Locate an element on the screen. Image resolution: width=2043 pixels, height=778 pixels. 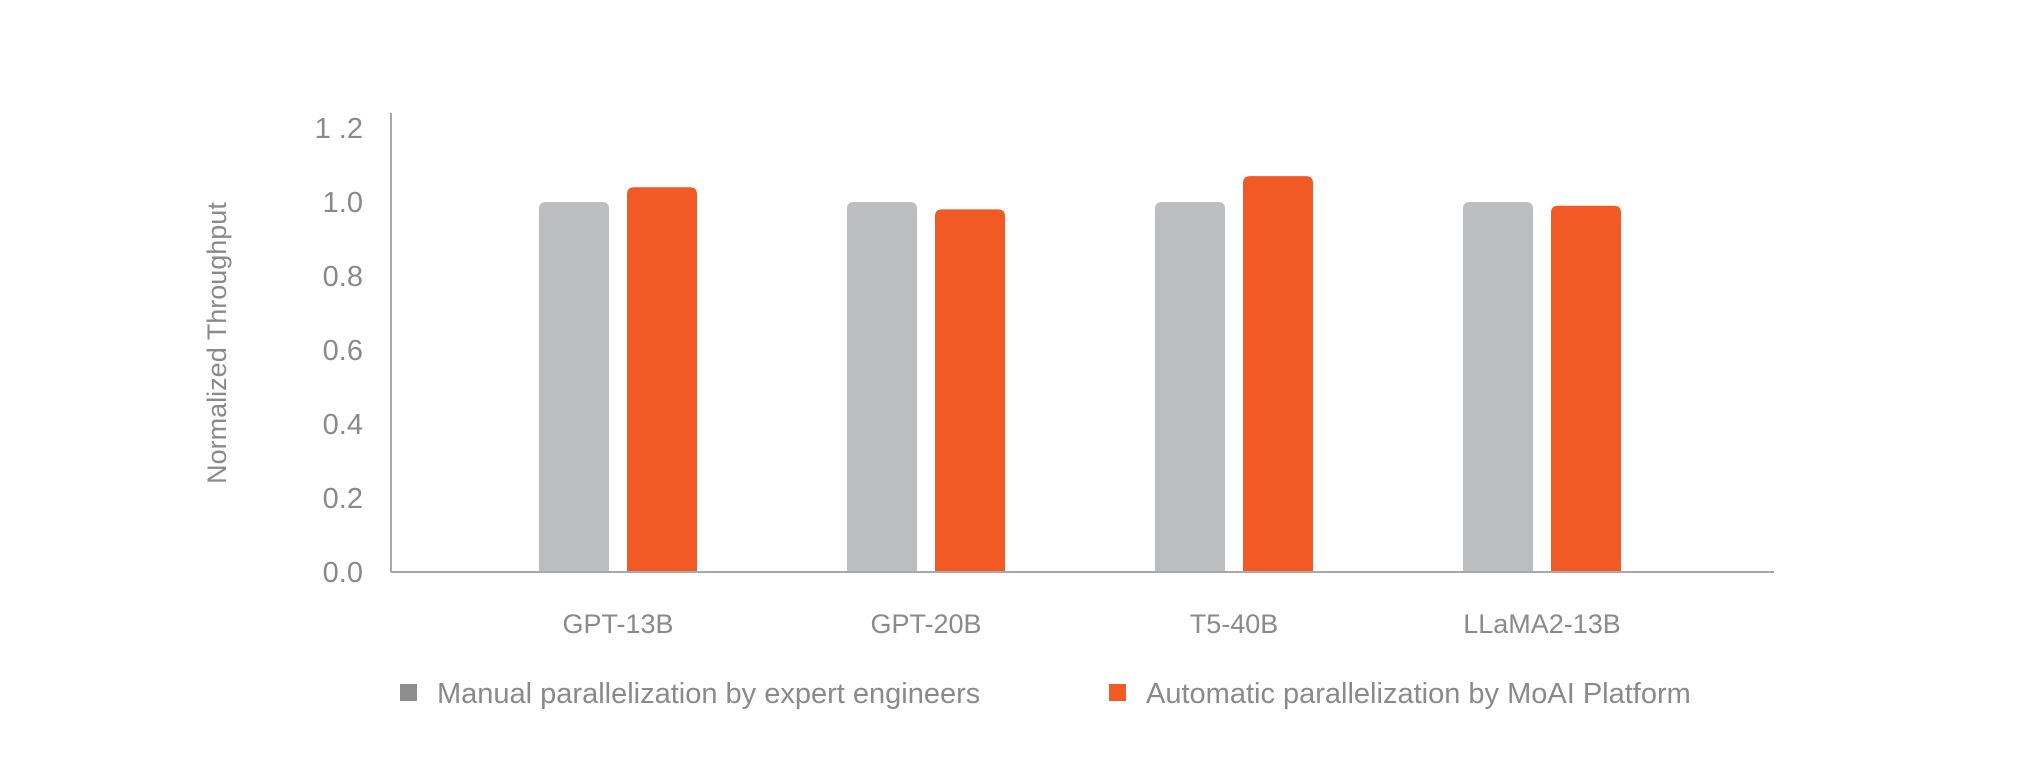
y-tick-label: 1.0 is located at coordinates (343, 203).